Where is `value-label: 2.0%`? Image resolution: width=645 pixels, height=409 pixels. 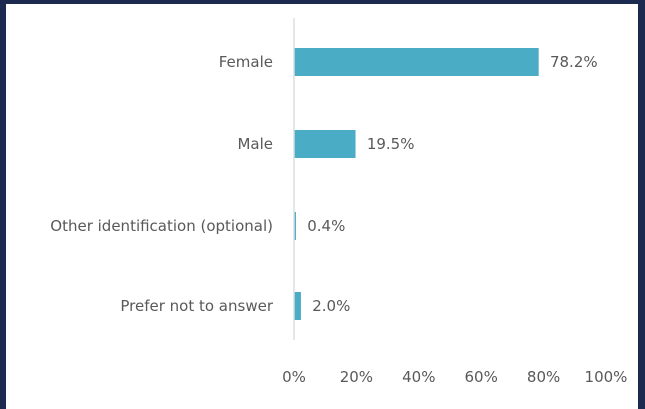
value-label: 2.0% is located at coordinates (331, 306).